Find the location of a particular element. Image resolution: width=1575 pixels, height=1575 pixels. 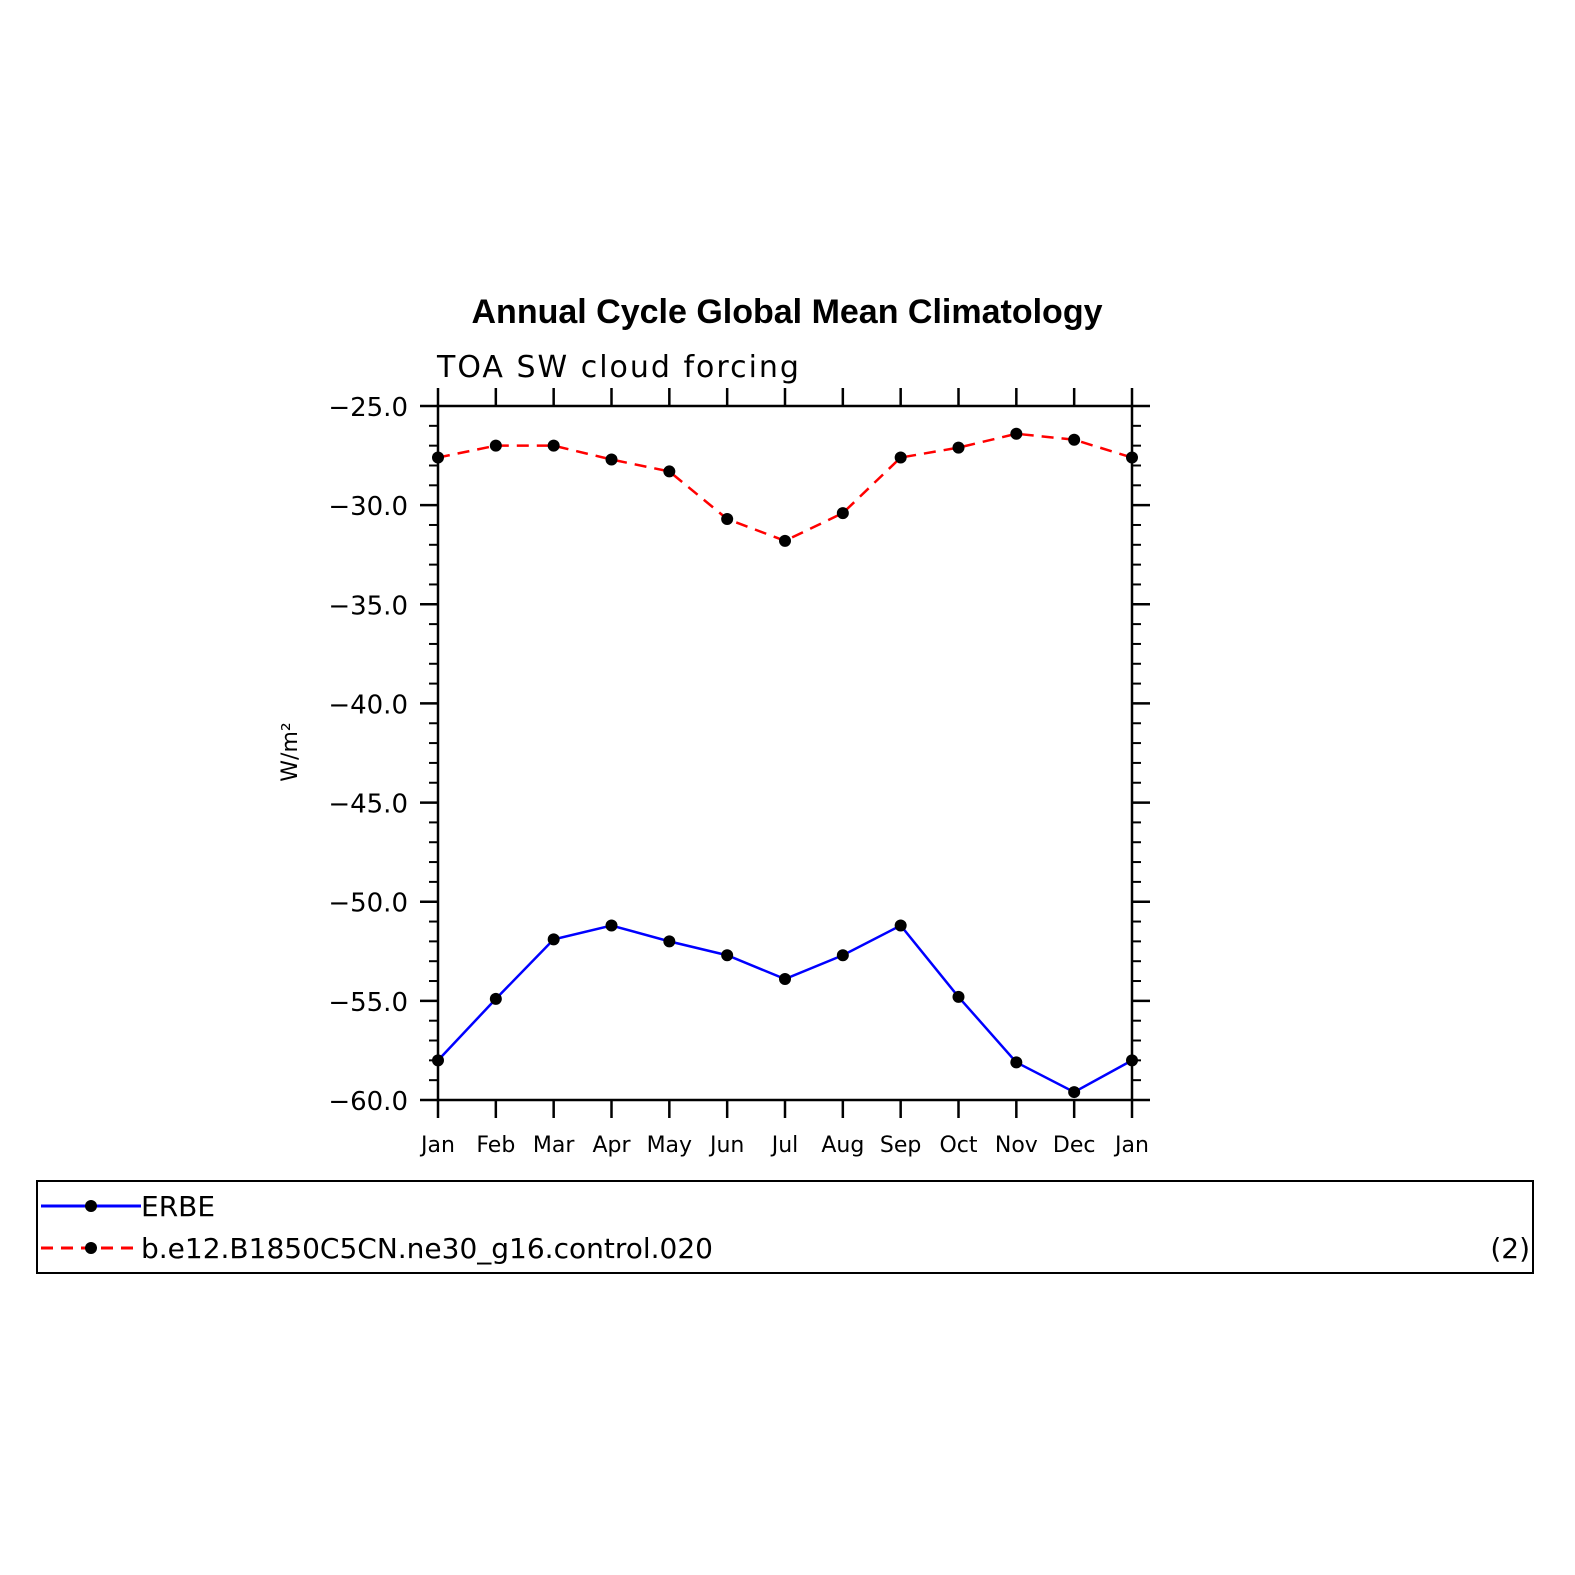

y-tick-label: −40.0 is located at coordinates (368, 705).